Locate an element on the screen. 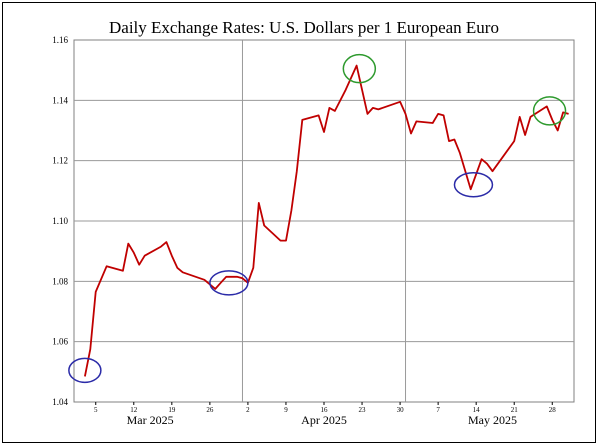 The width and height of the screenshot is (600, 447). x-tick-label: 23 is located at coordinates (363, 410).